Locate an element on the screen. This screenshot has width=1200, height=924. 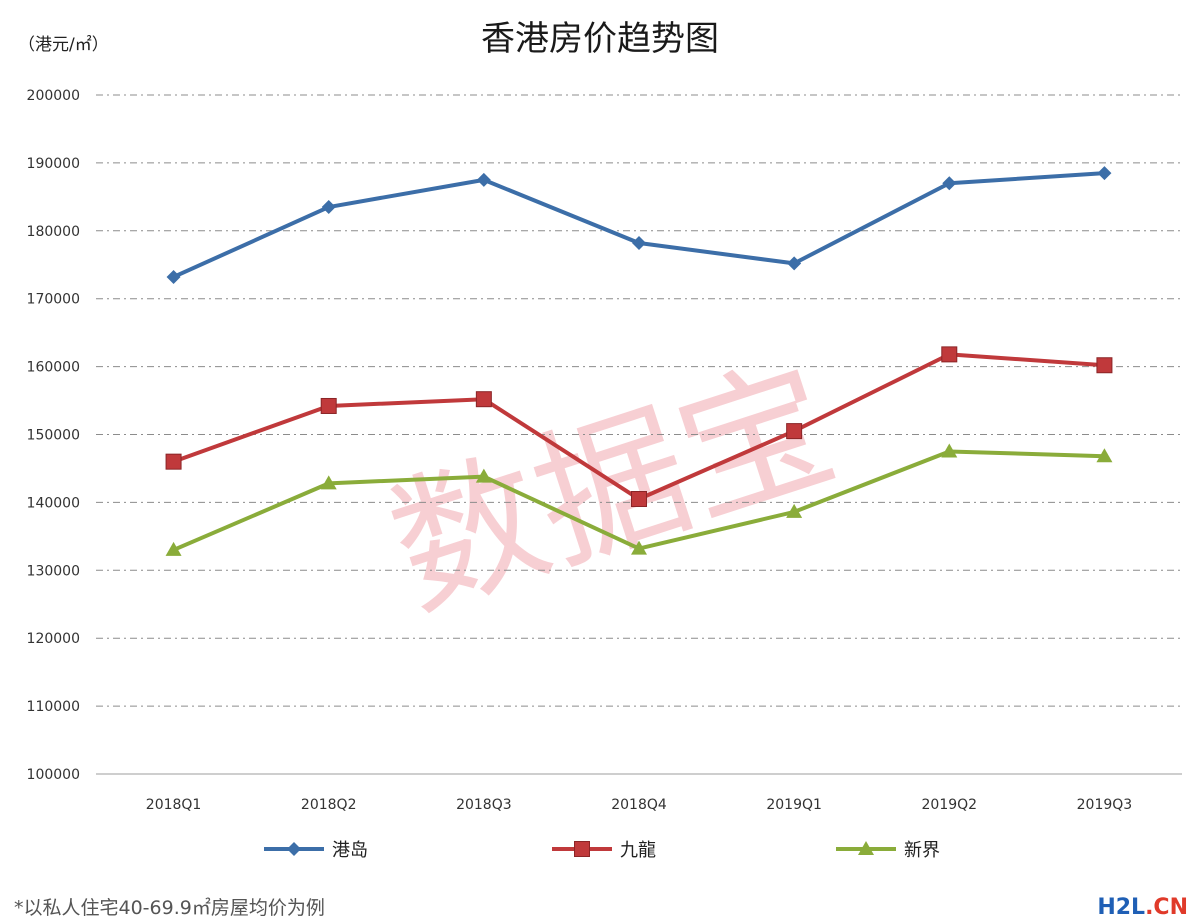
site-logo: H2L.CN is located at coordinates (1142, 907).